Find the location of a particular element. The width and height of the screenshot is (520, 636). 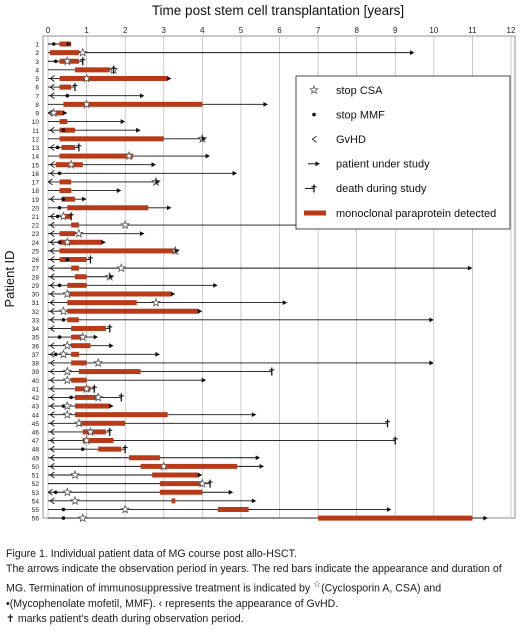

patient-id-label: 1 is located at coordinates (37, 45).